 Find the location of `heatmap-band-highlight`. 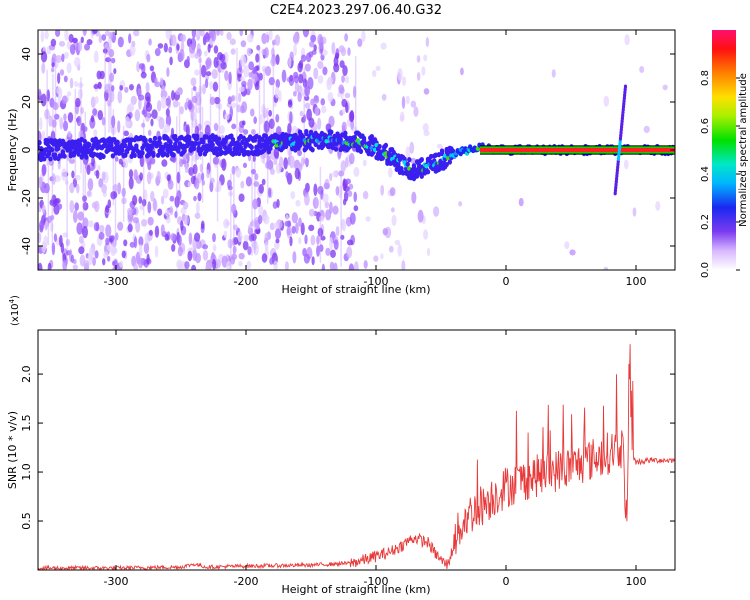

heatmap-band-highlight is located at coordinates (326, 141).